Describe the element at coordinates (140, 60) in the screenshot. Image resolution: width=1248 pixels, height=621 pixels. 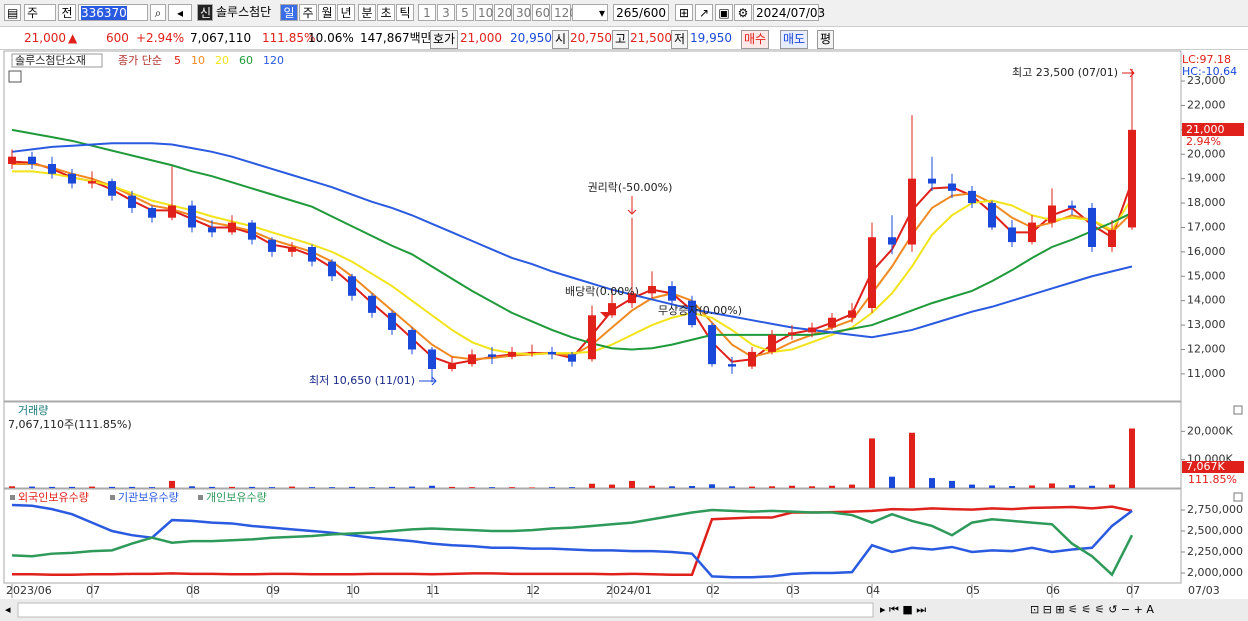
I see `ma-label: 종가 단순` at that location.